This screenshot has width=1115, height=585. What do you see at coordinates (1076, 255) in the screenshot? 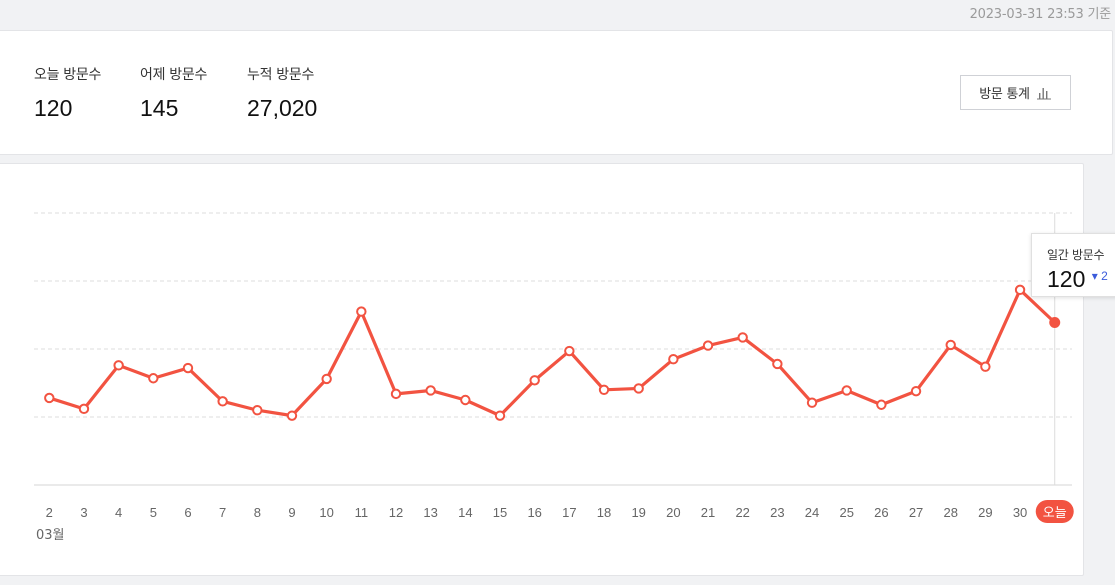
I see `tooltip-label: 일간 방문수` at bounding box center [1076, 255].